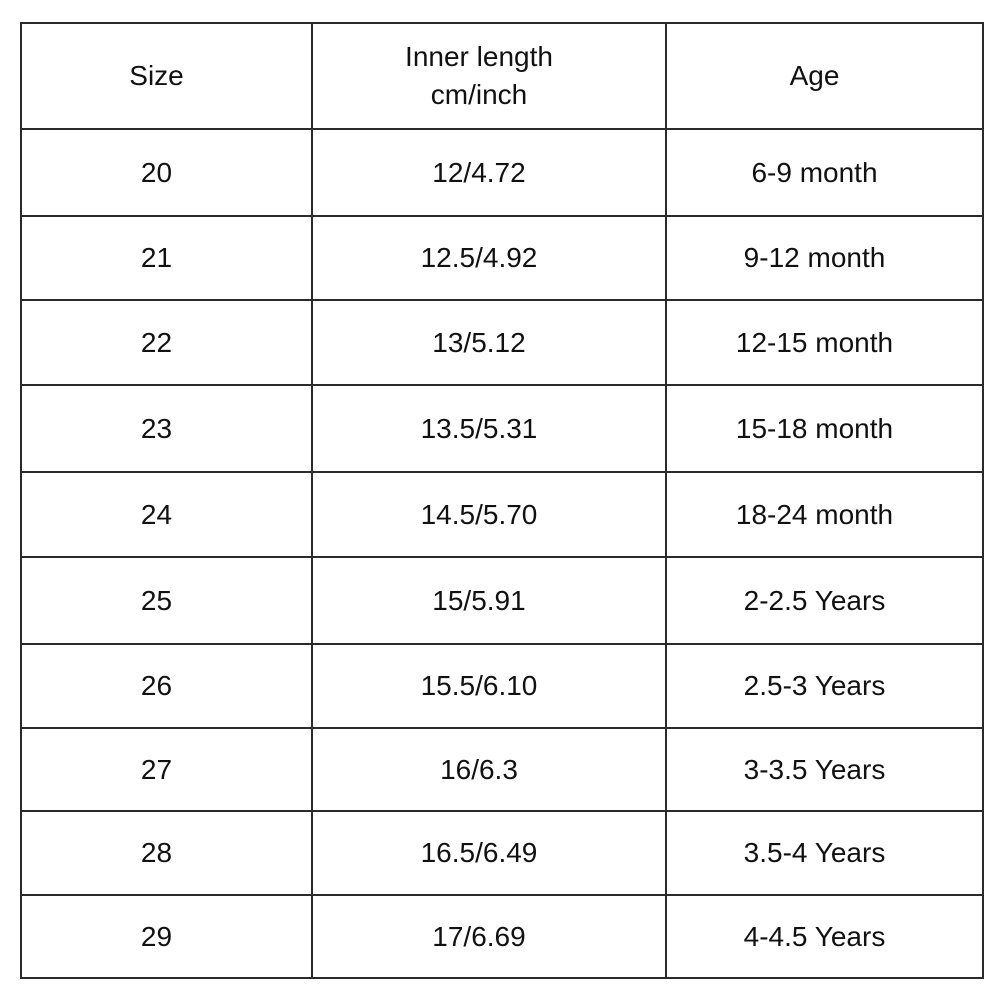 The image size is (1001, 1001). I want to click on header-cell: Inner length cm/inch, so click(479, 76).